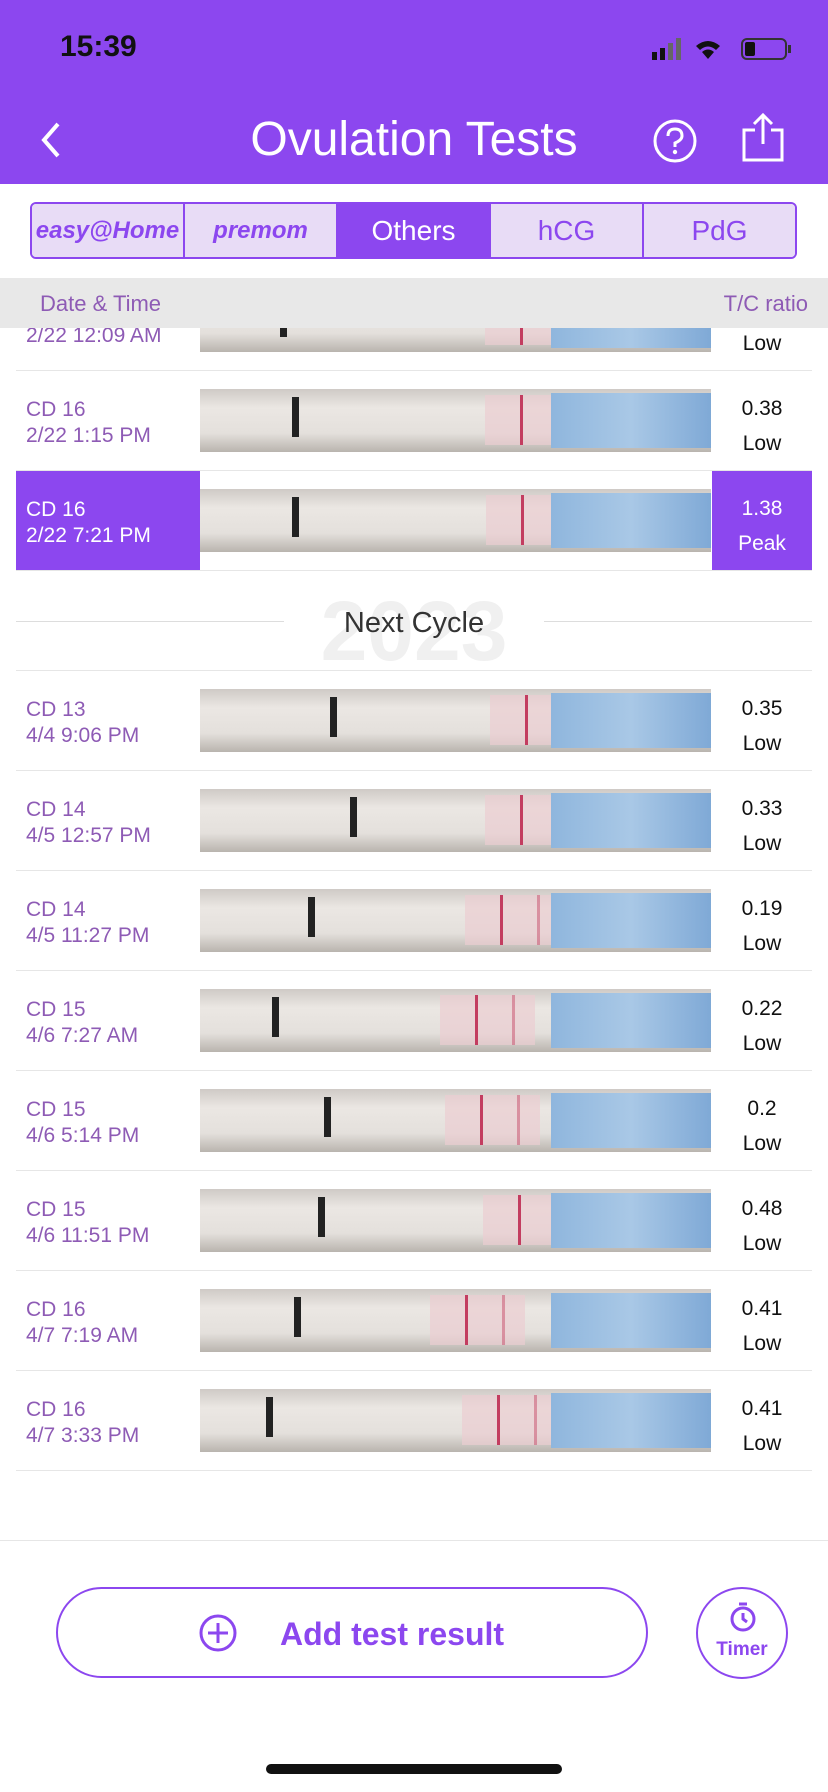 The height and width of the screenshot is (1792, 828). What do you see at coordinates (762, 543) in the screenshot?
I see `level: Peak` at bounding box center [762, 543].